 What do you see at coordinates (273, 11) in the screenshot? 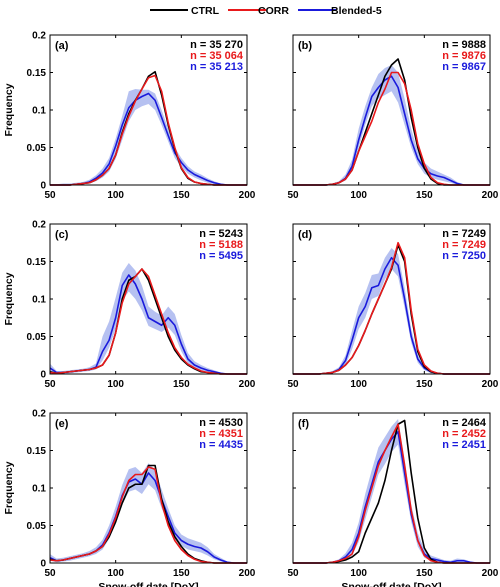
I see `legend-label: CORR` at bounding box center [273, 11].